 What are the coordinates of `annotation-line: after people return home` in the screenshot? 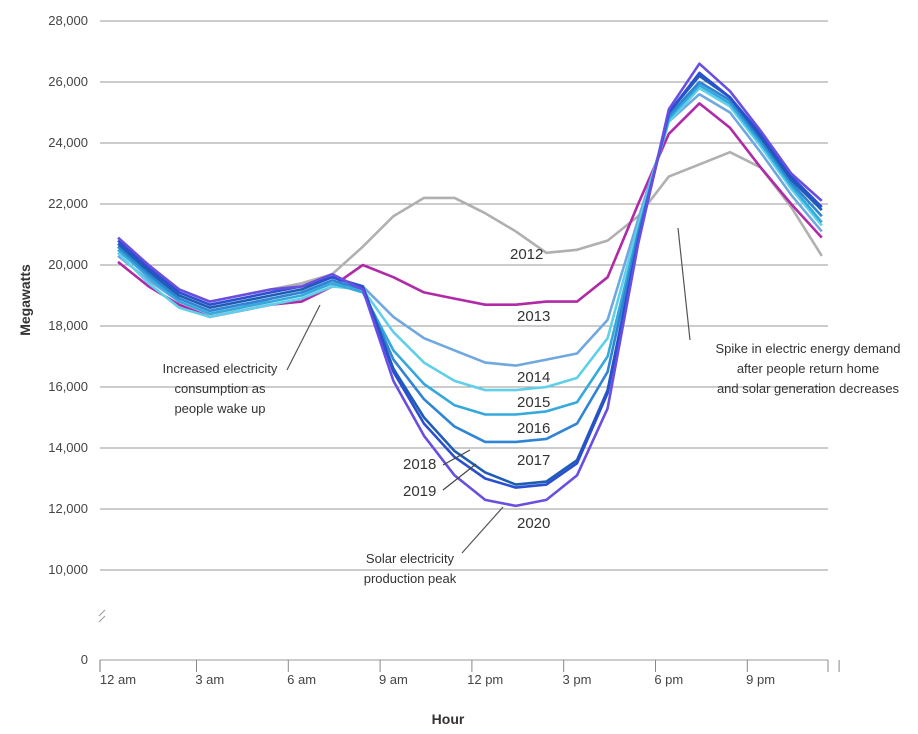 It's located at (808, 368).